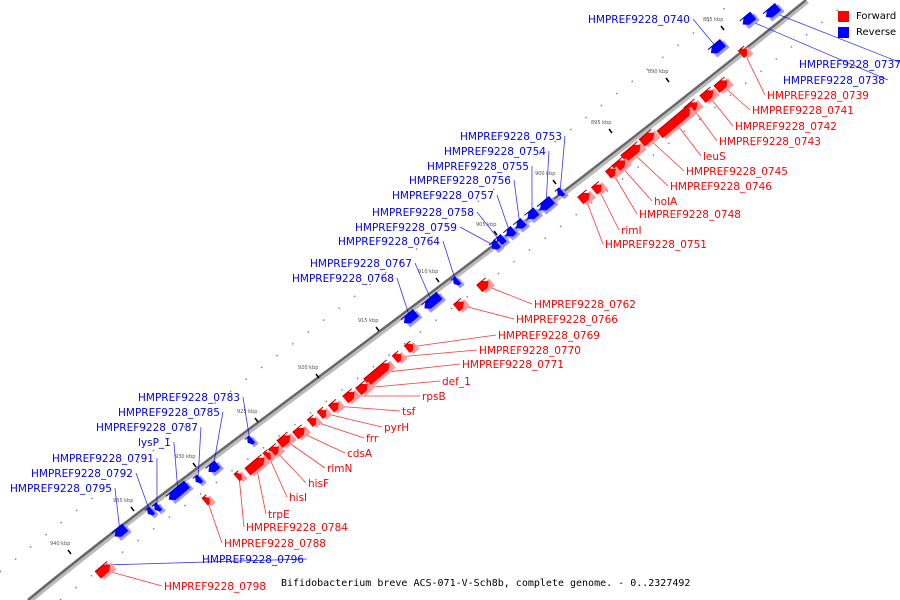 This screenshot has width=900, height=600. What do you see at coordinates (834, 81) in the screenshot?
I see `gene-label-hmpref9228-0738: HMPREF9228_0738` at bounding box center [834, 81].